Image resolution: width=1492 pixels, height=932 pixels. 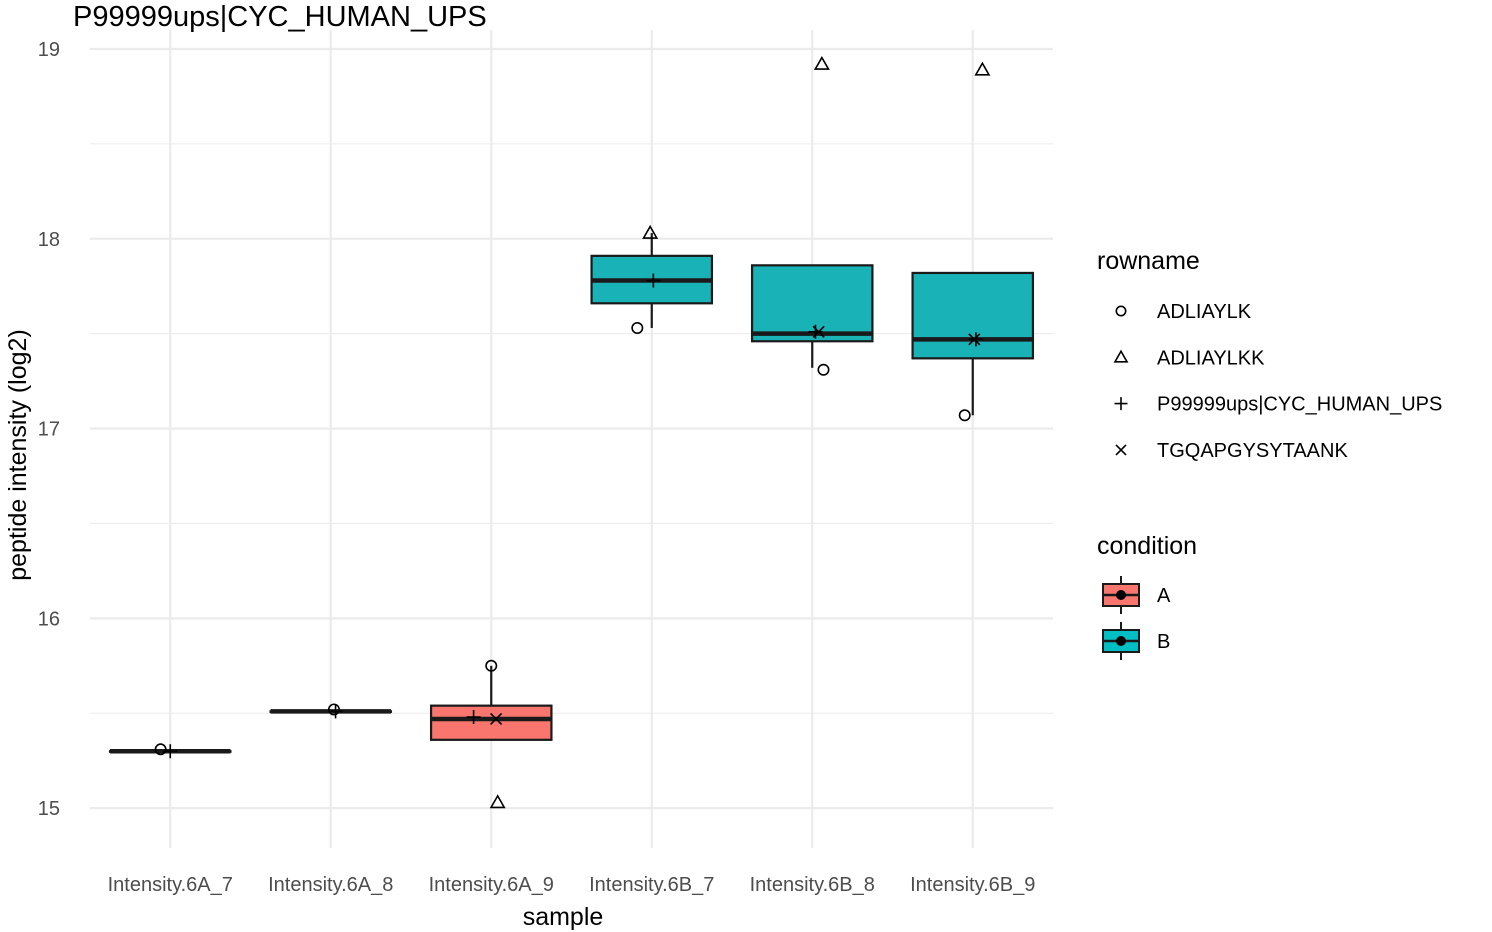 I want to click on legend-title: rowname, so click(x=1148, y=261).